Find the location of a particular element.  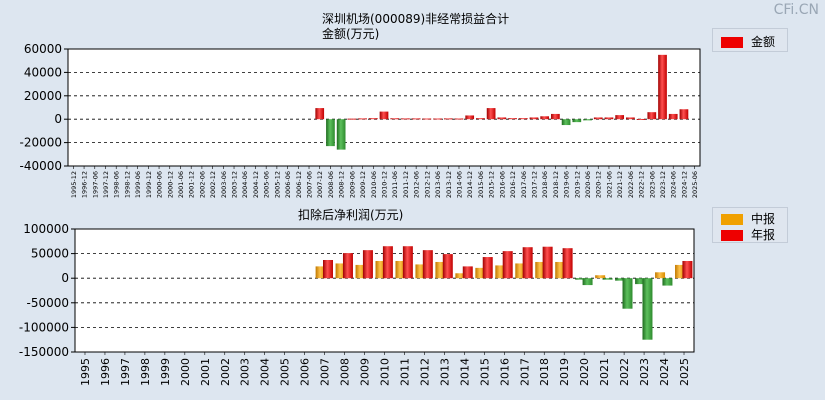

chart1-ytick-label: -40000 is located at coordinates (40, 166).